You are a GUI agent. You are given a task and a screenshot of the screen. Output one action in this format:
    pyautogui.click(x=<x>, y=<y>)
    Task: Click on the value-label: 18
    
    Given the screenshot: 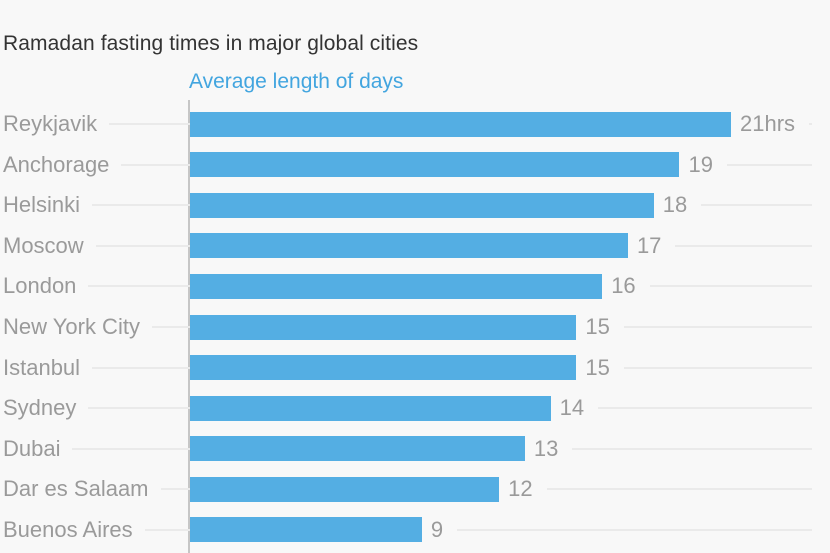 What is the action you would take?
    pyautogui.click(x=675, y=205)
    